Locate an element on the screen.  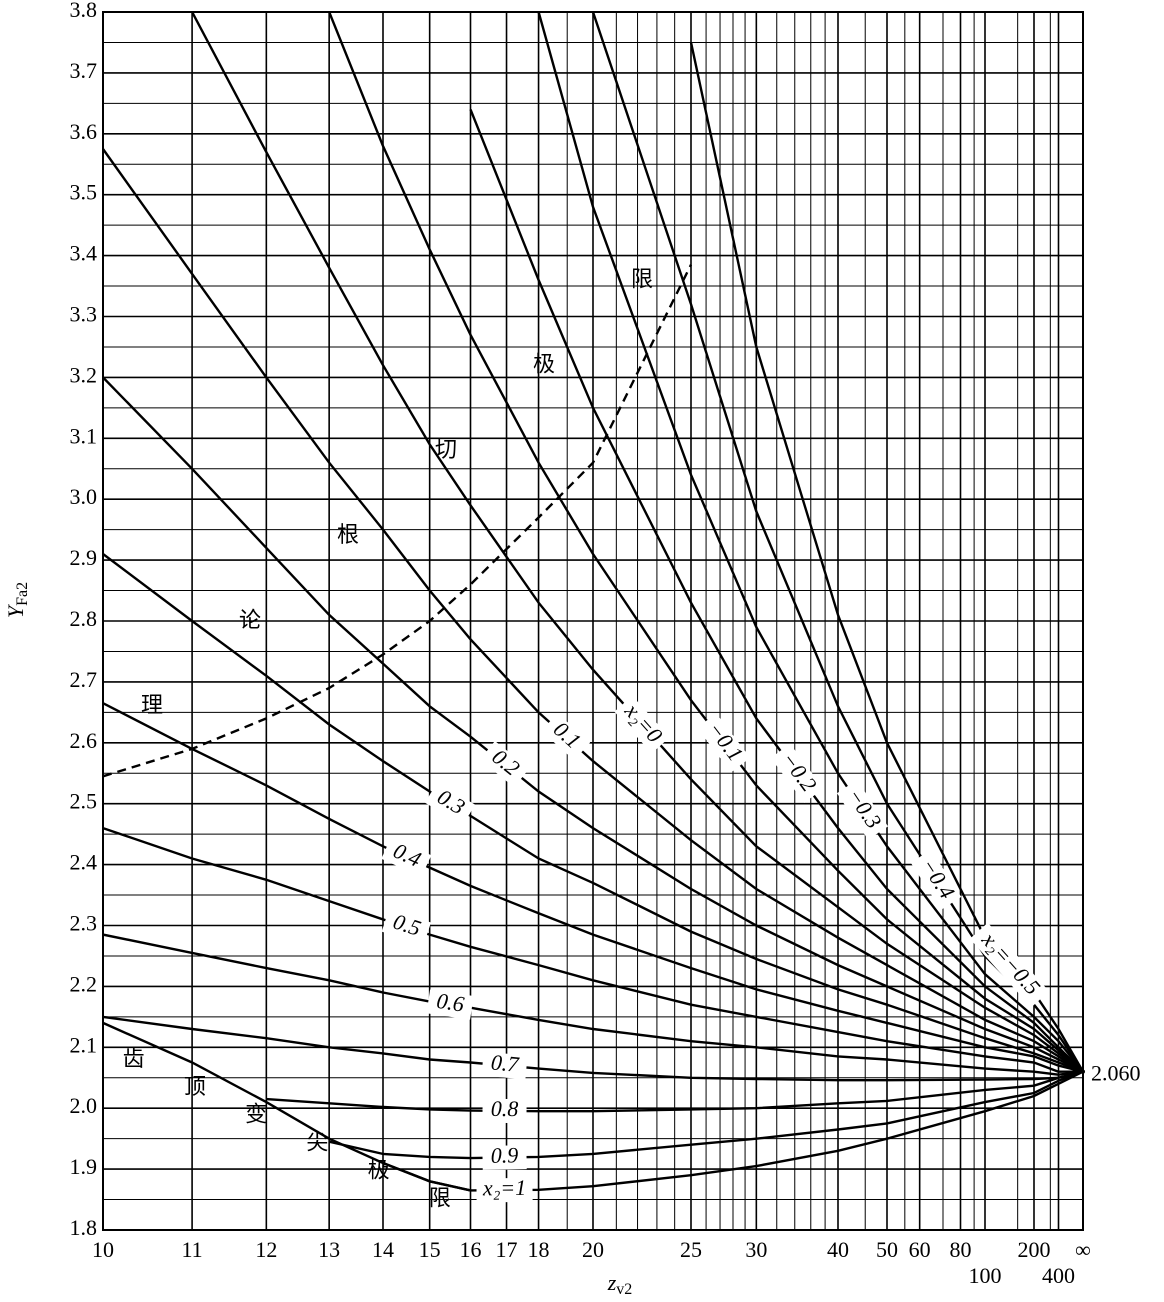
series-label: 0.6 is located at coordinates (450, 1002).